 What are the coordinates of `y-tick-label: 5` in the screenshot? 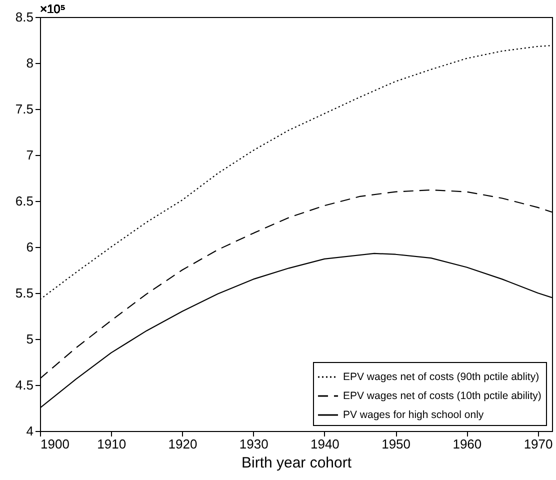 It's located at (30, 339).